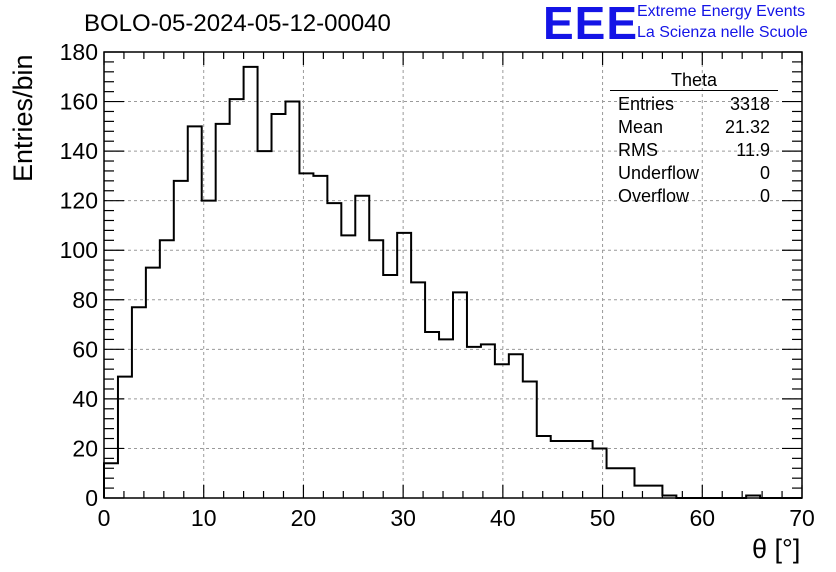 Image resolution: width=836 pixels, height=572 pixels. I want to click on stats-row-mean: Mean 21.32, so click(694, 127).